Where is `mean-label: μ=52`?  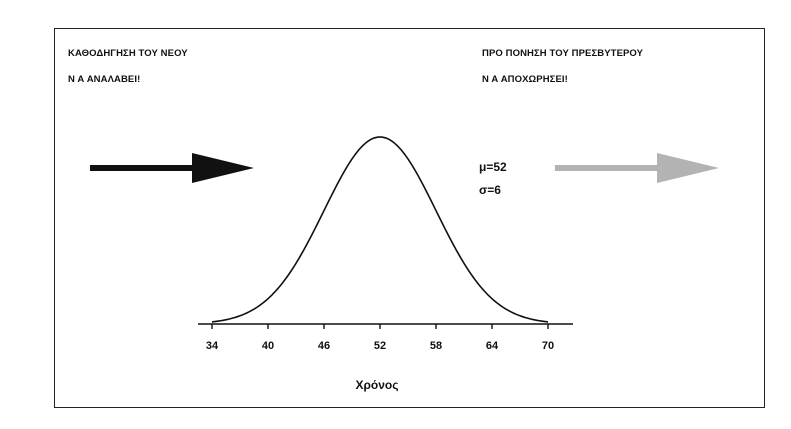 mean-label: μ=52 is located at coordinates (493, 167).